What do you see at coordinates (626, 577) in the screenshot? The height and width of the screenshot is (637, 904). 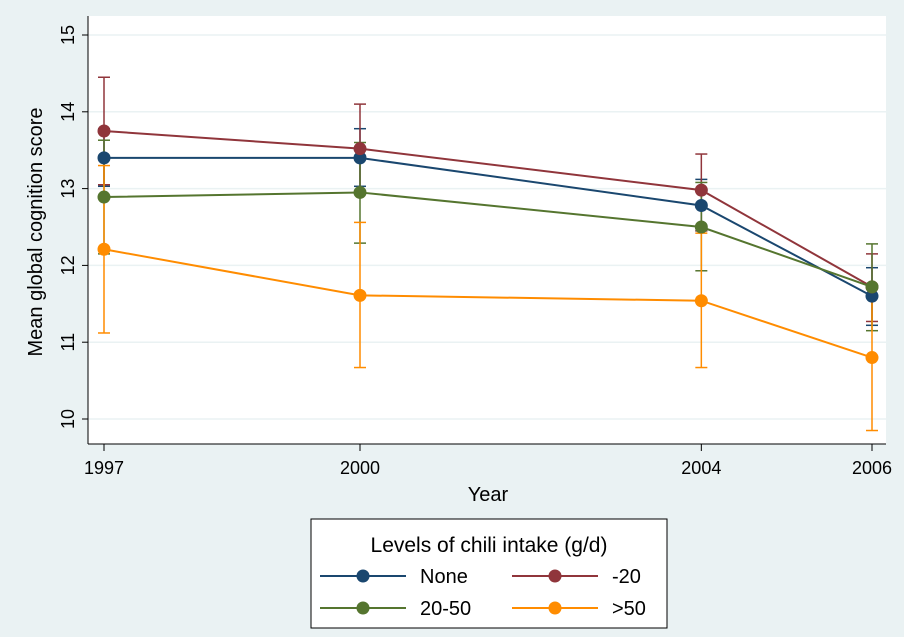 I see `legend-label: -20` at bounding box center [626, 577].